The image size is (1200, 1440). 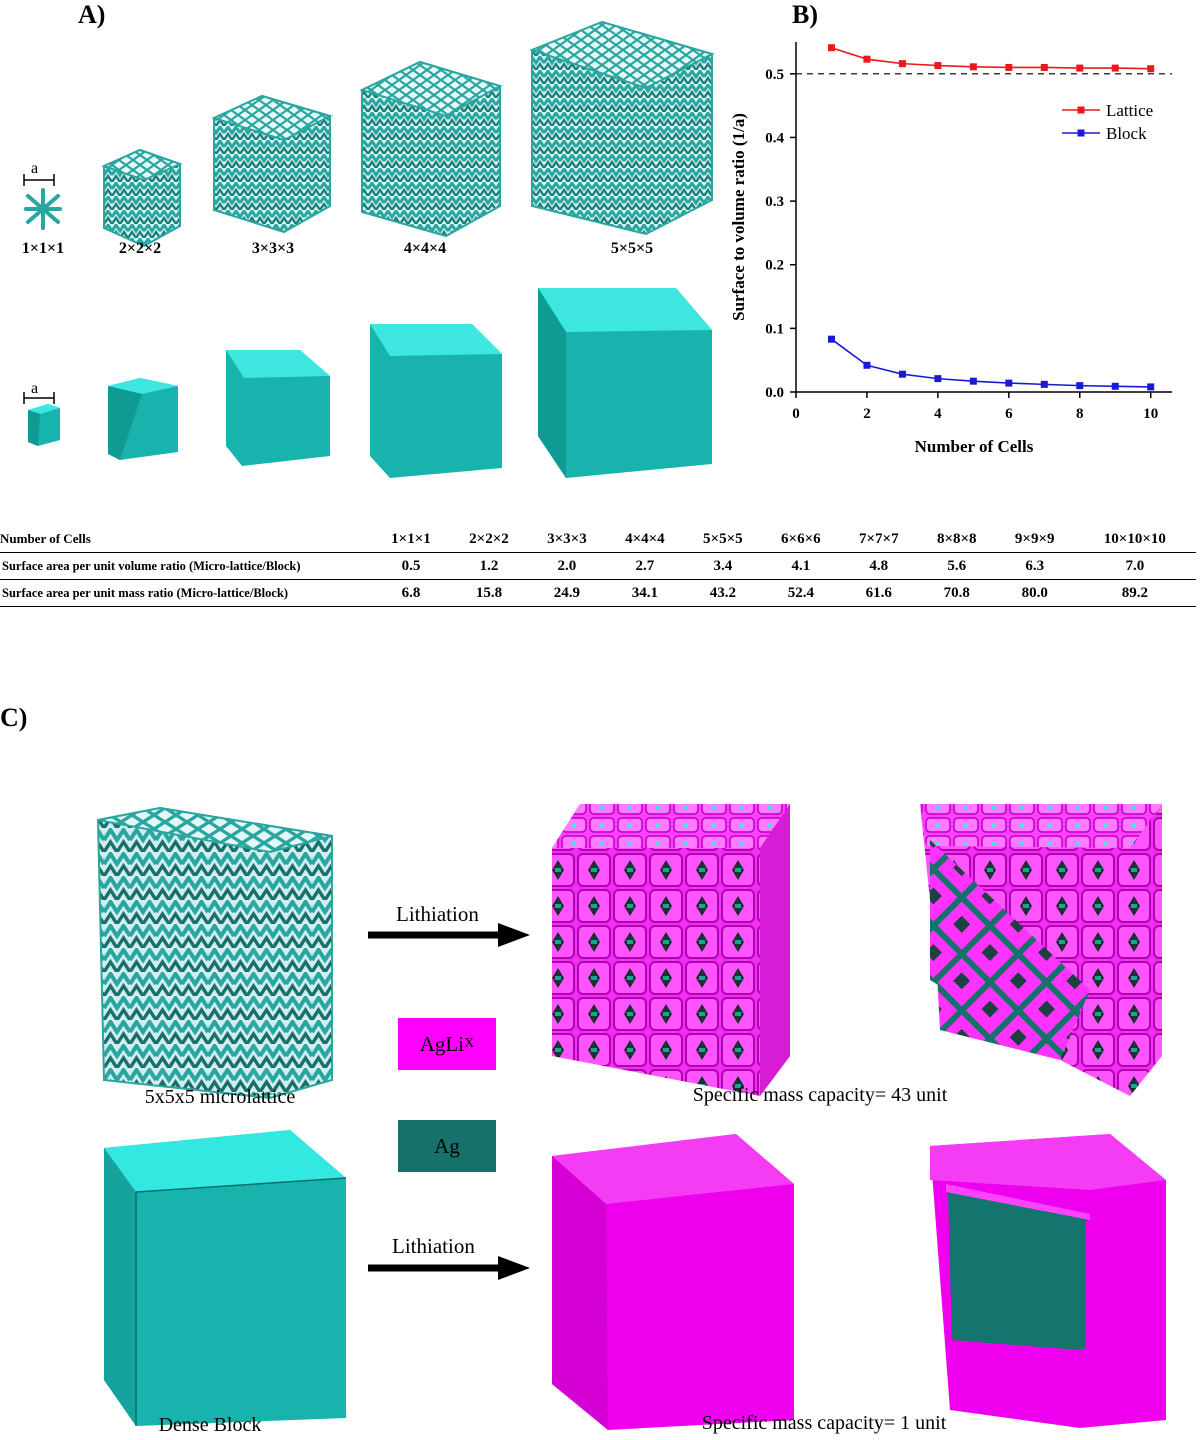 What do you see at coordinates (632, 248) in the screenshot?
I see `lattice-label-5: 5×5×5` at bounding box center [632, 248].